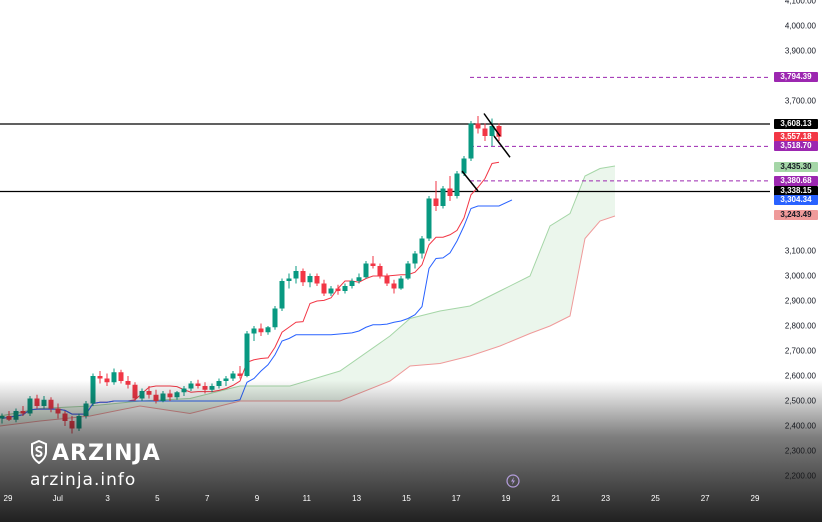 The width and height of the screenshot is (822, 522). What do you see at coordinates (800, 26) in the screenshot?
I see `price-tick-label: 4,000.00` at bounding box center [800, 26].